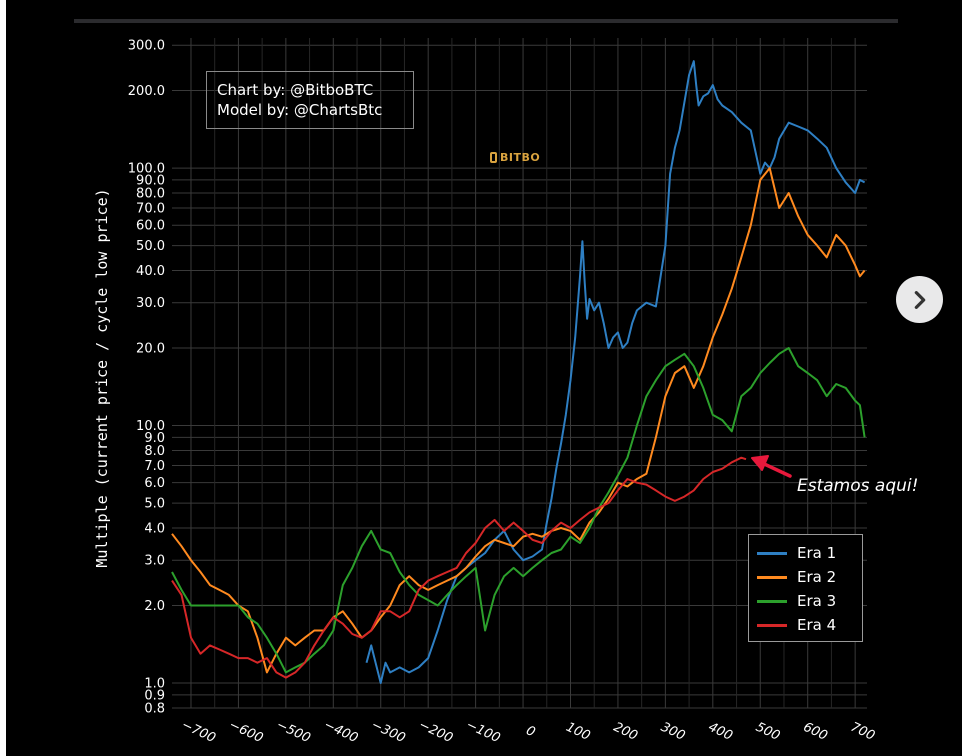 Image resolution: width=962 pixels, height=756 pixels. I want to click on legend-label: Era 4, so click(817, 625).